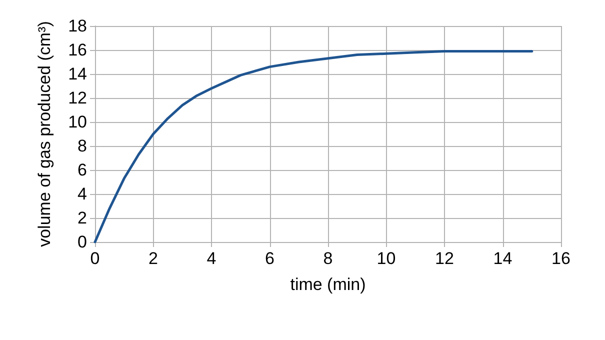 This screenshot has height=340, width=605. I want to click on x-tick-label: 14, so click(502, 258).